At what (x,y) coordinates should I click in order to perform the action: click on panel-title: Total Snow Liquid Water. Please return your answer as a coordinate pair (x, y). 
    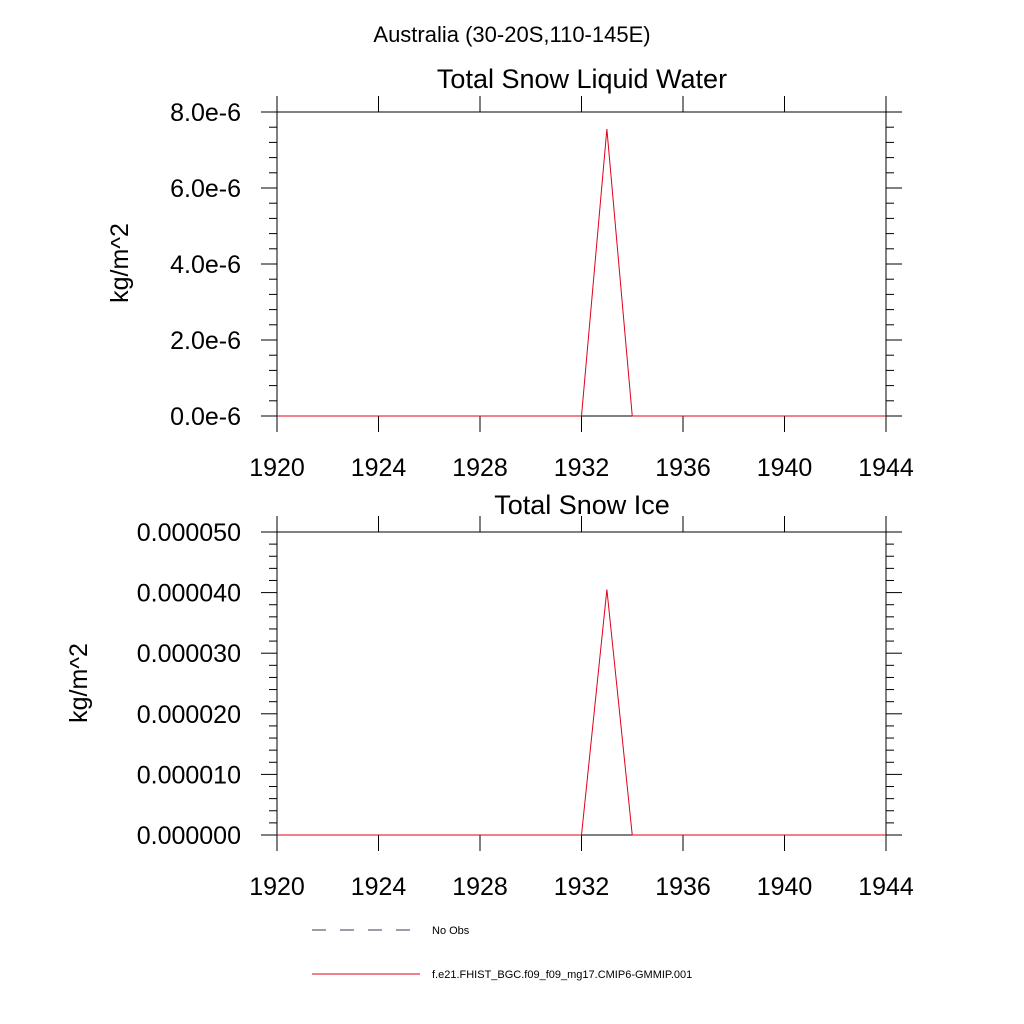
    Looking at the image, I should click on (582, 79).